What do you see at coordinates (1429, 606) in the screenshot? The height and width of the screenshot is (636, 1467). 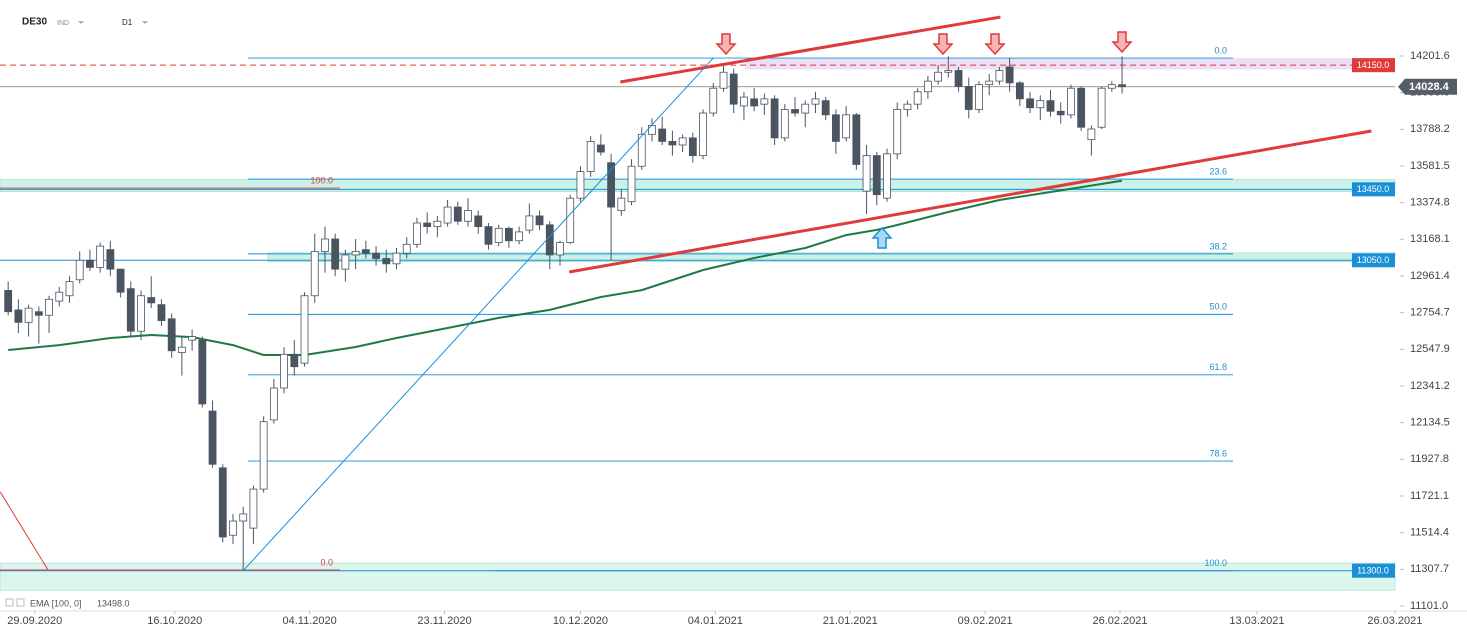 I see `y-tick-label: 11101.0` at bounding box center [1429, 606].